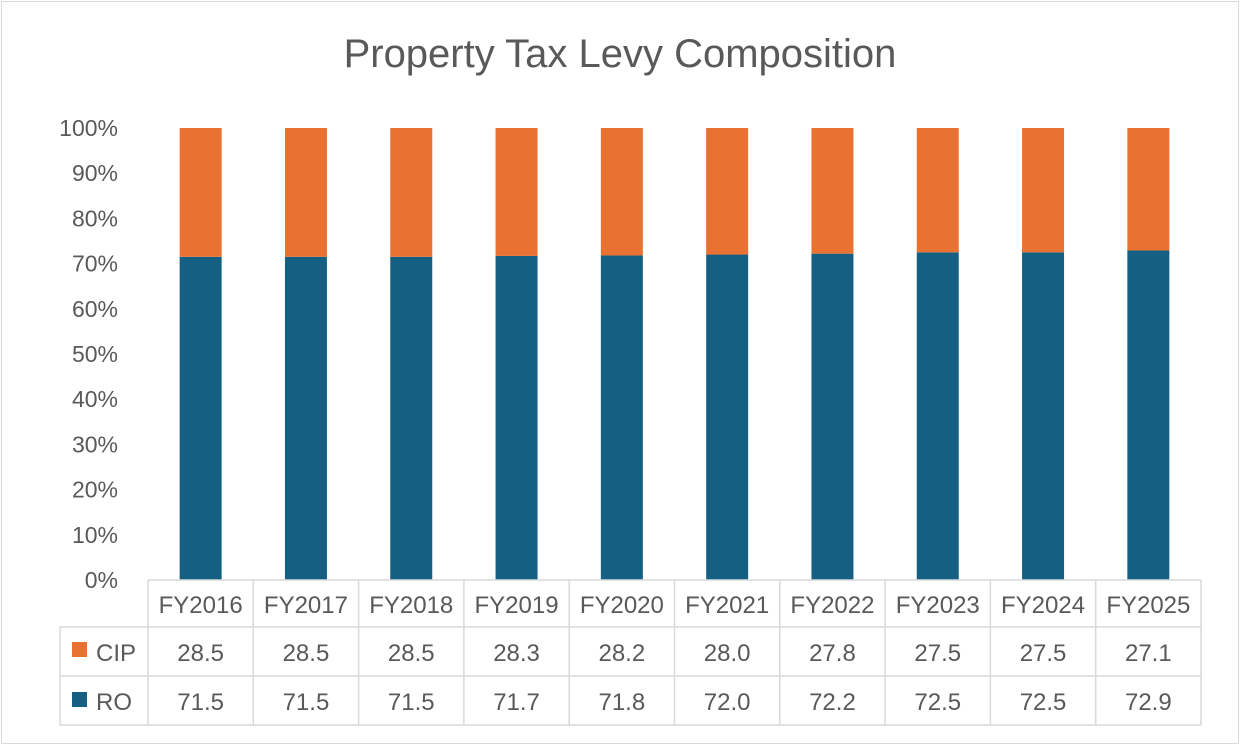 The height and width of the screenshot is (745, 1240). What do you see at coordinates (411, 418) in the screenshot?
I see `bar-ro-FY2018` at bounding box center [411, 418].